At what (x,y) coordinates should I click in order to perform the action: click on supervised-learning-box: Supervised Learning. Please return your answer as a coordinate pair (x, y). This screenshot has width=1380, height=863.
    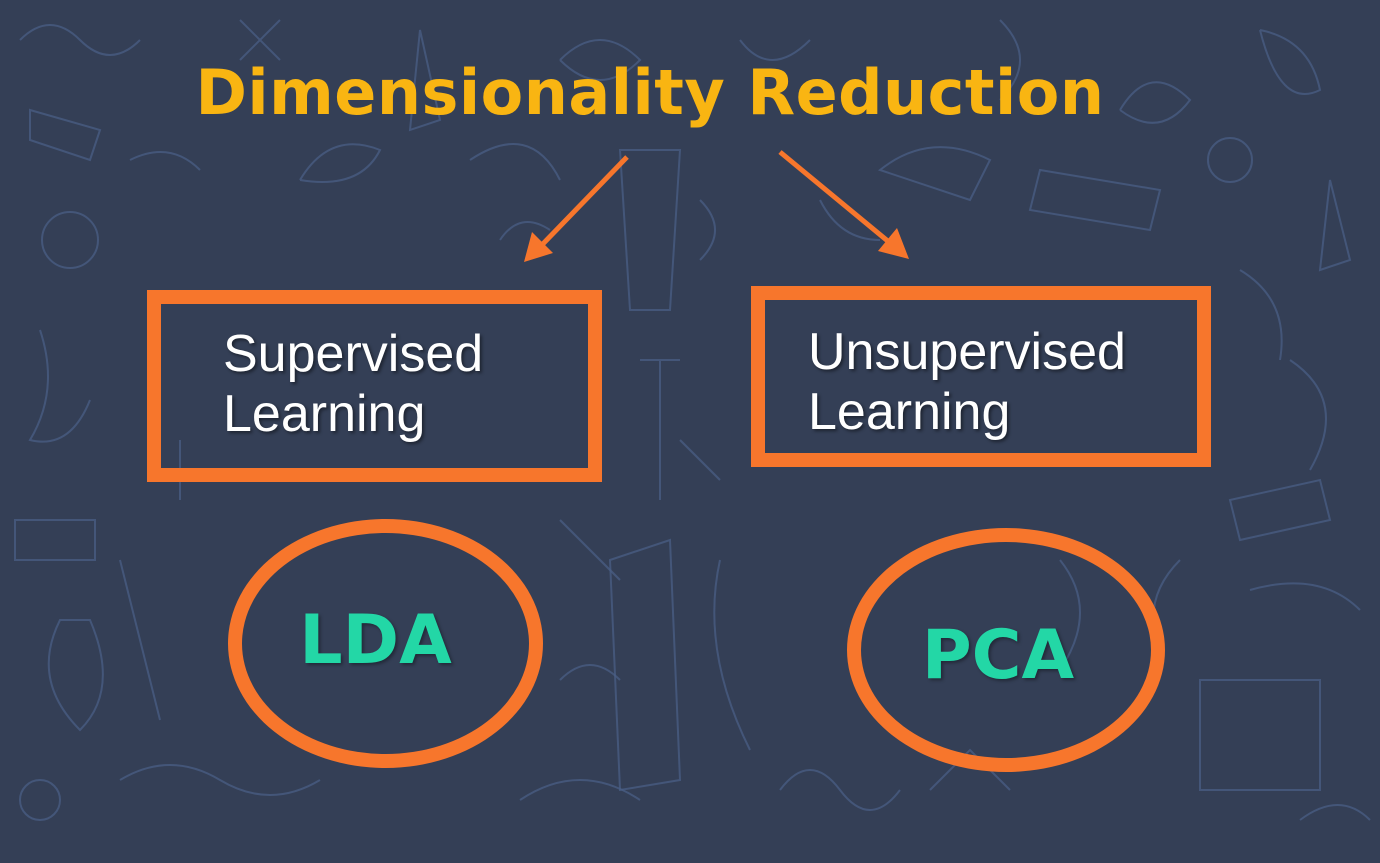
    Looking at the image, I should click on (374, 386).